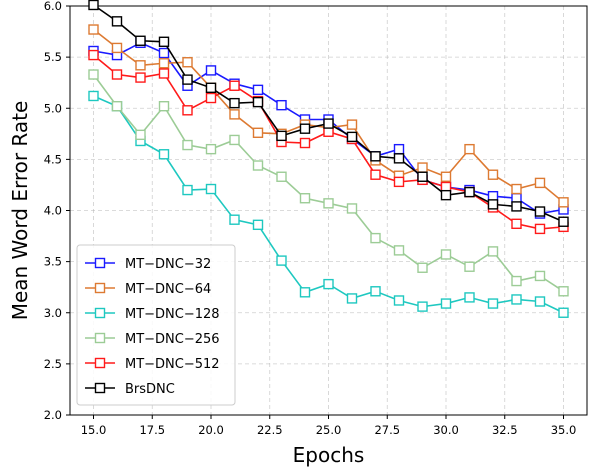 The image size is (594, 470). Describe the element at coordinates (152, 430) in the screenshot. I see `x-tick-label: 17.5` at that location.